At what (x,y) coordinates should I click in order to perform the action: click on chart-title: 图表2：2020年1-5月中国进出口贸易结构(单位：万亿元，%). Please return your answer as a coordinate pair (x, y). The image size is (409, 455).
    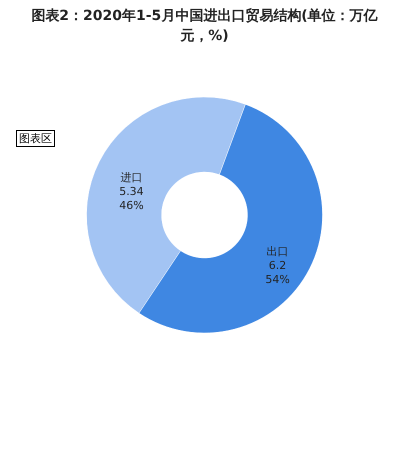
    Looking at the image, I should click on (204, 26).